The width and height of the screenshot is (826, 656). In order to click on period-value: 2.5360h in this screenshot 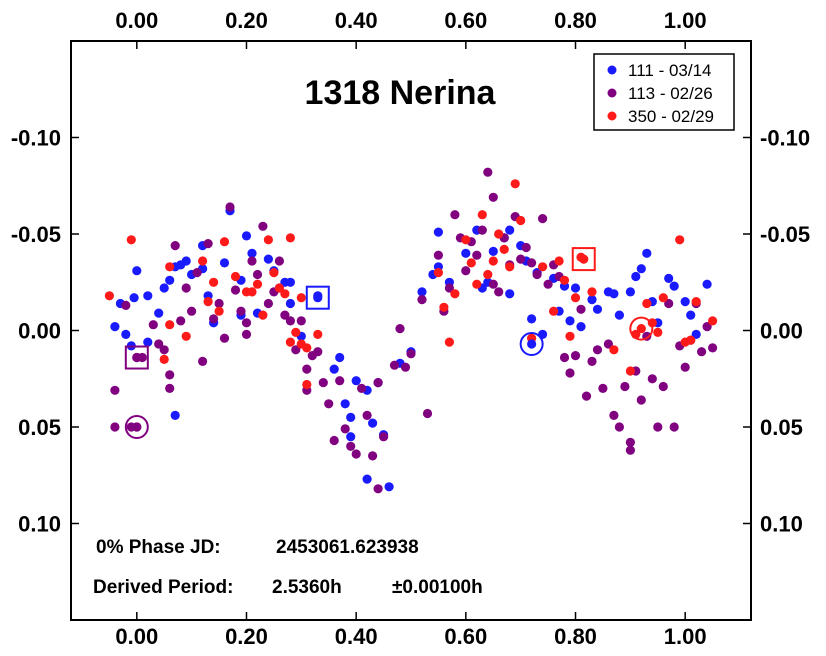, I will do `click(307, 587)`.